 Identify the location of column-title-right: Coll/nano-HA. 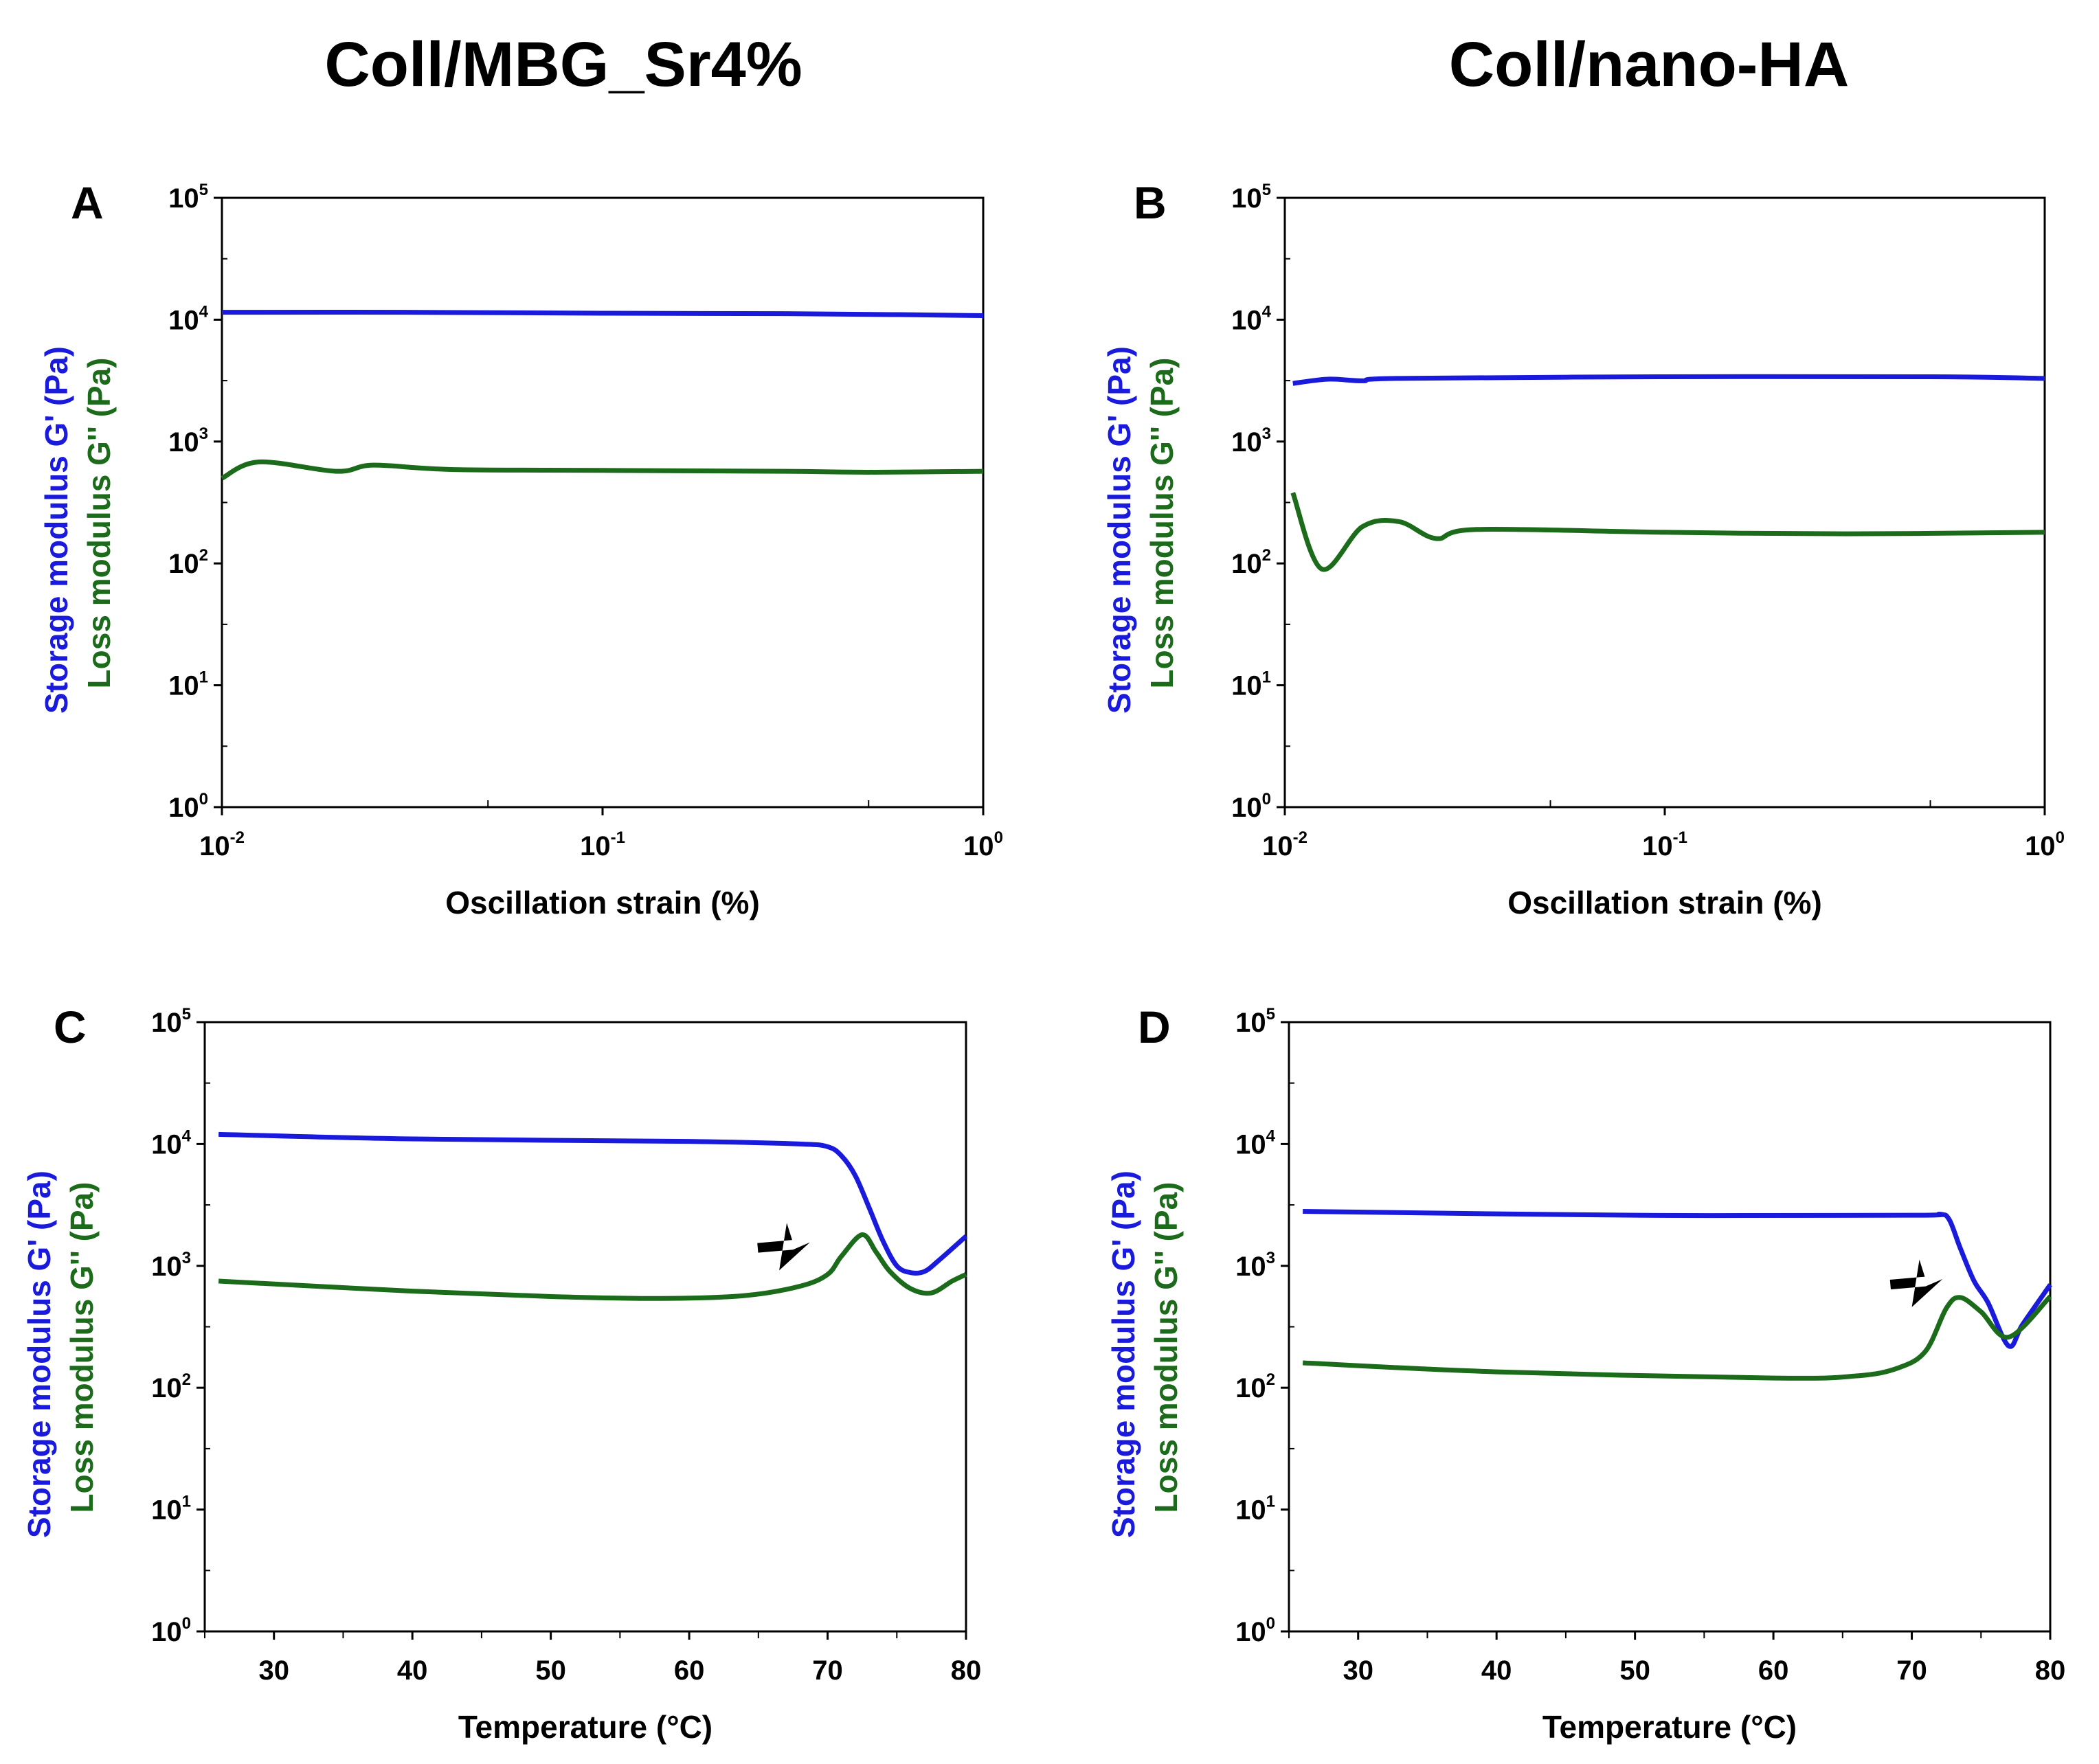
(1650, 65).